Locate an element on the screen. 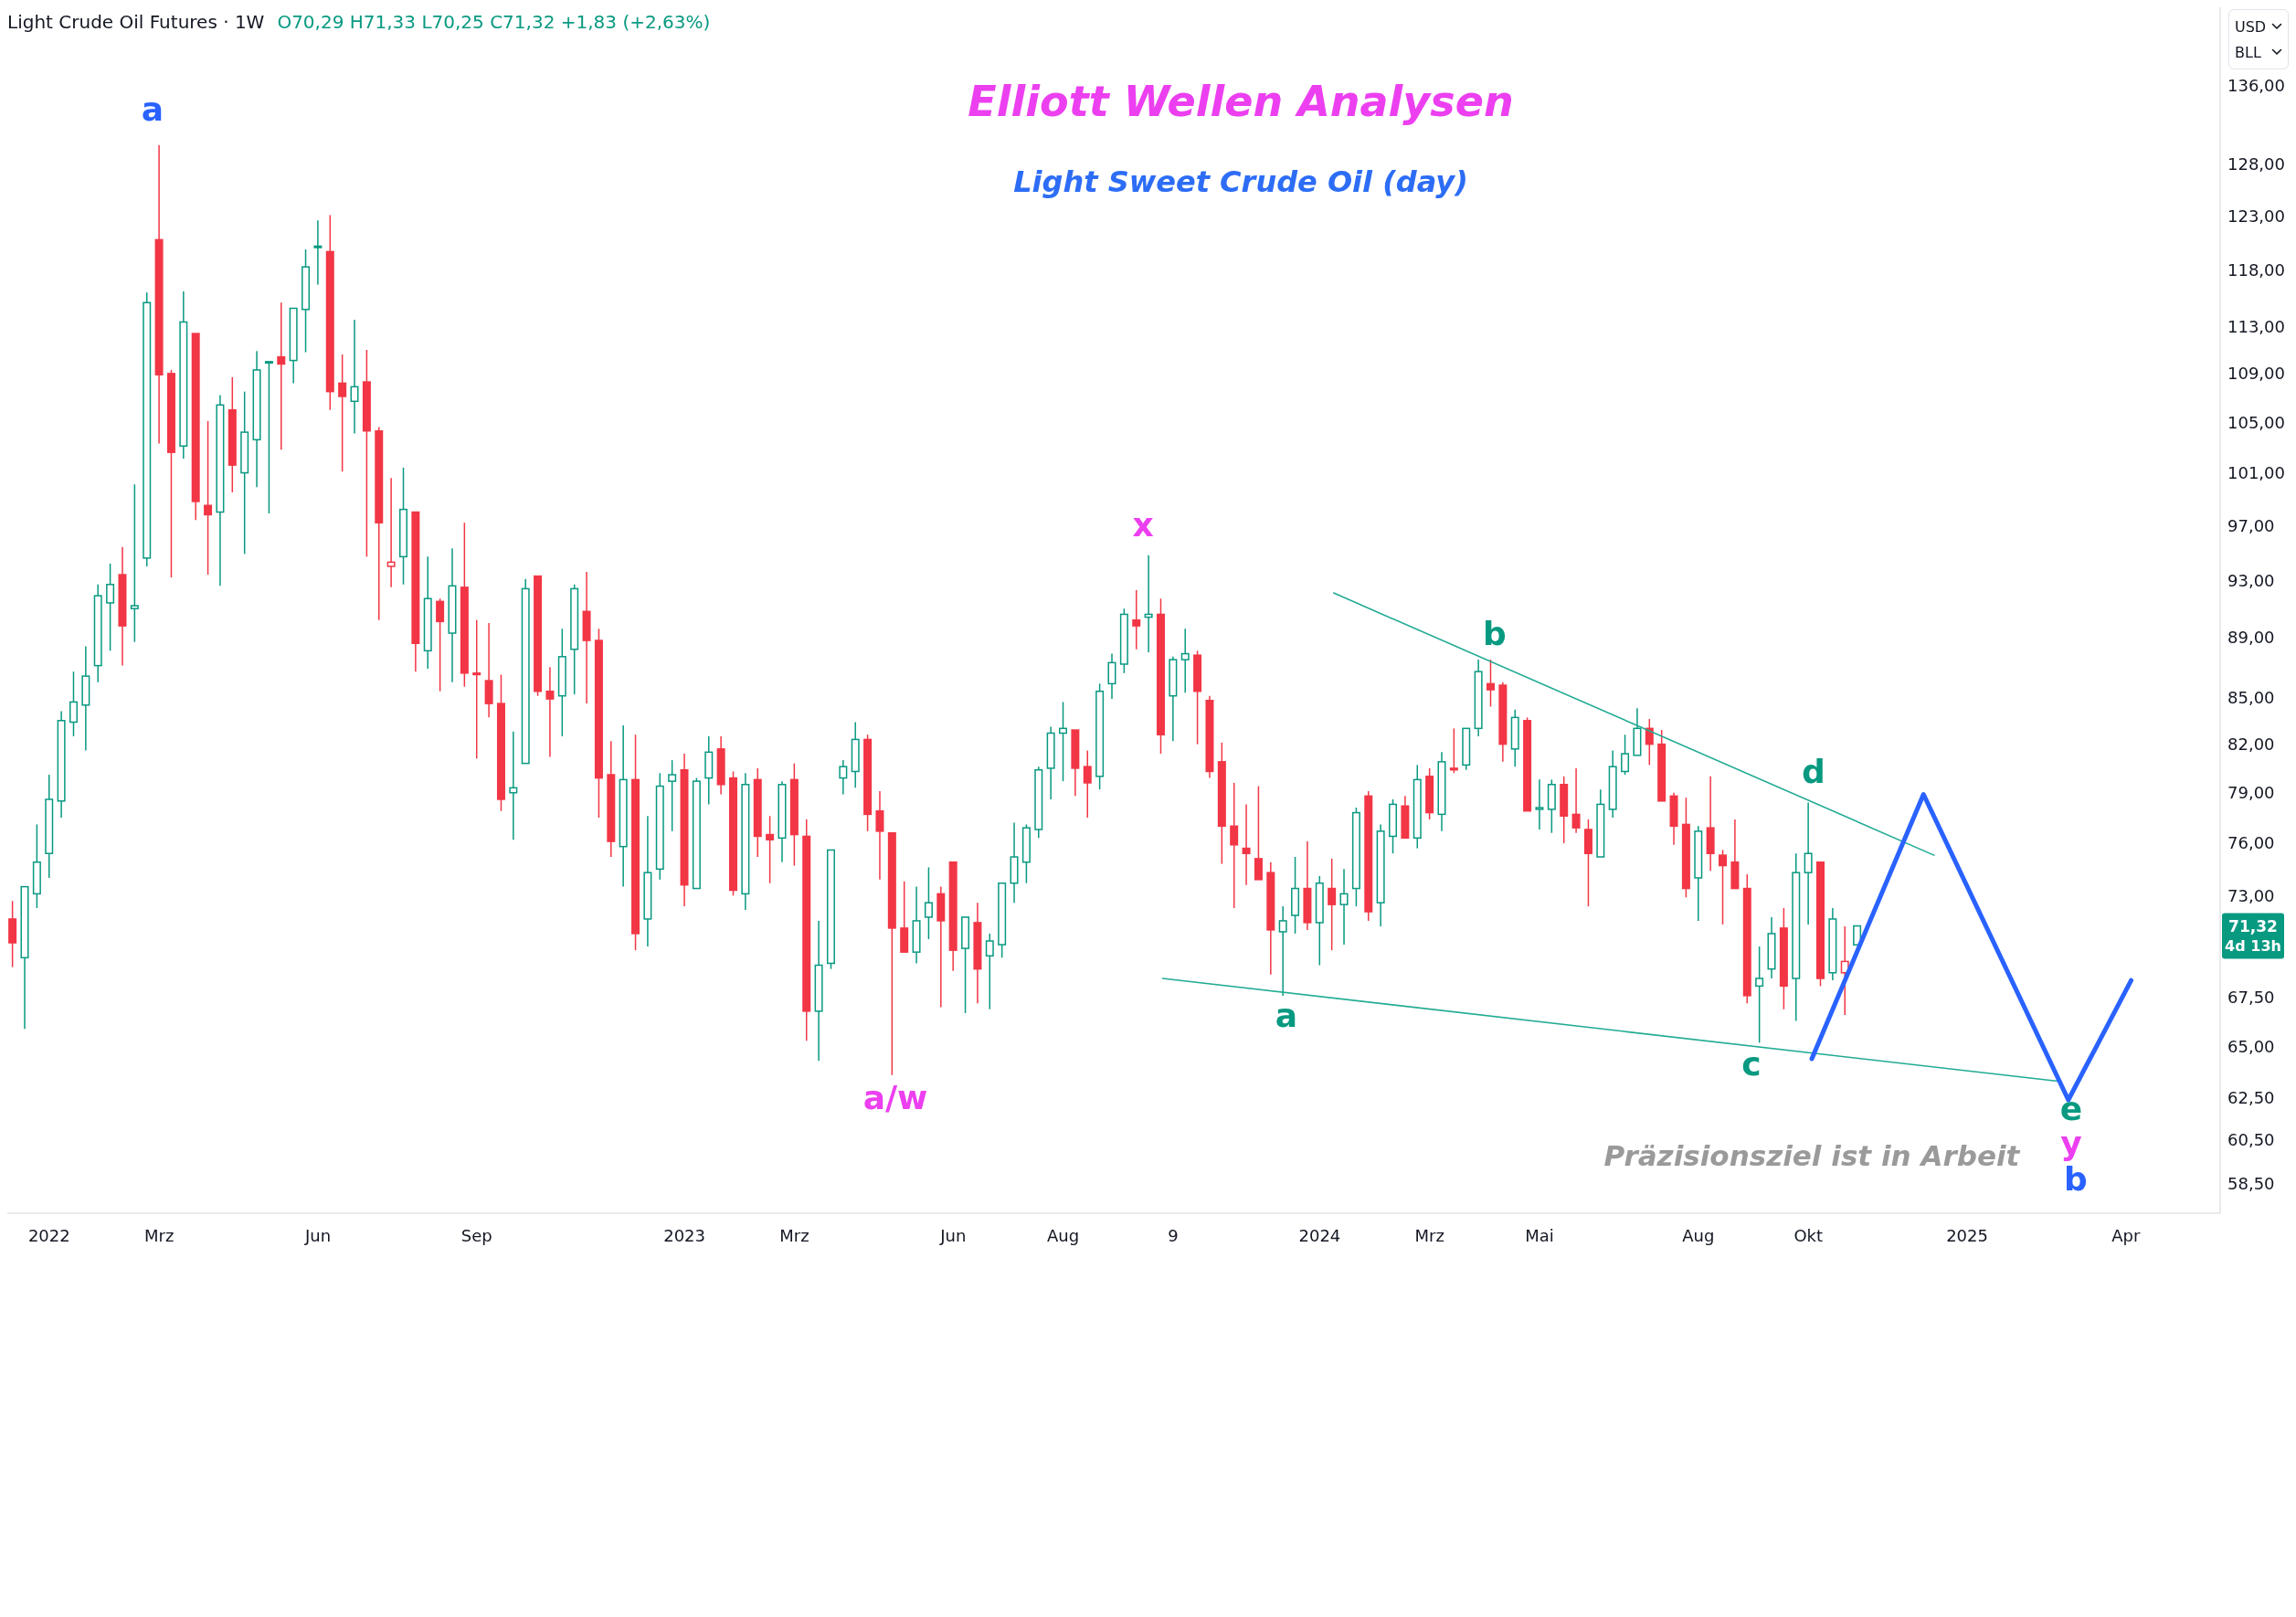 This screenshot has width=2296, height=1617. annotation: a/w is located at coordinates (895, 1097).